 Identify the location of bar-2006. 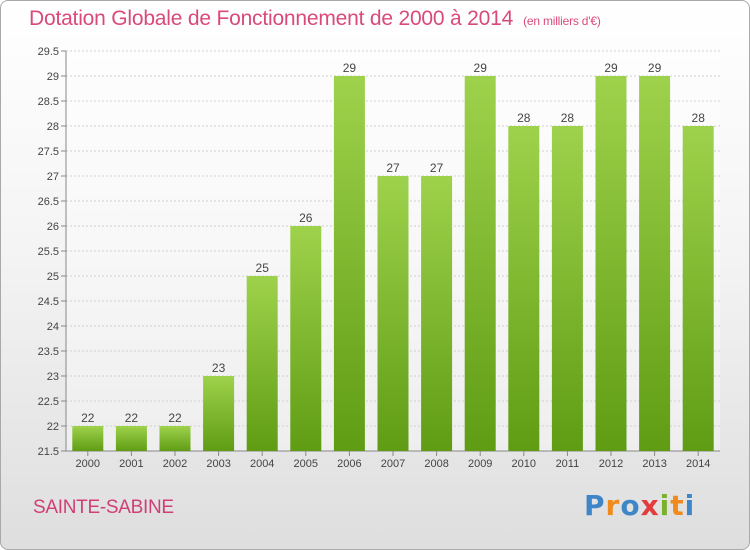
(349, 263).